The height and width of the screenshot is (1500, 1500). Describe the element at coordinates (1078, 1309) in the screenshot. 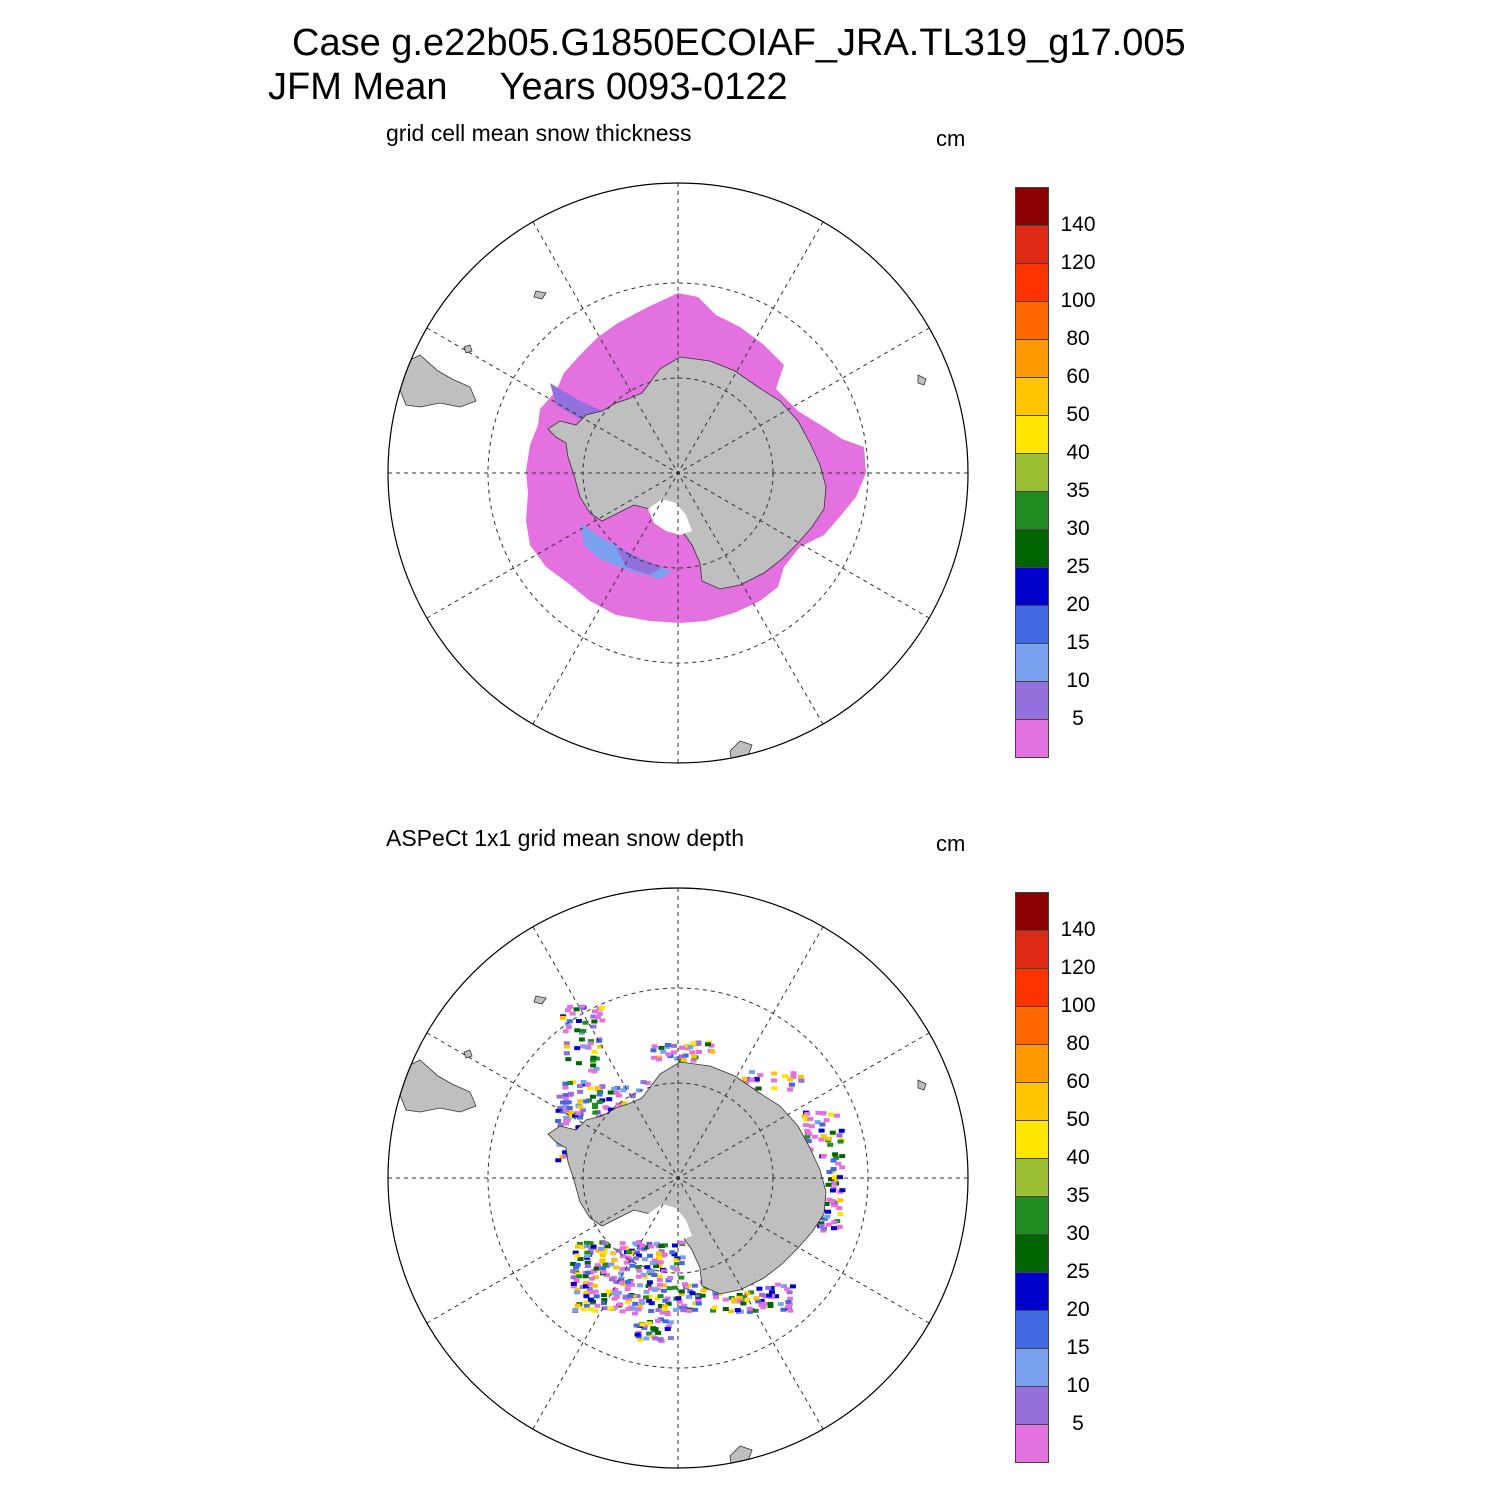

I see `colorbar-label: 20` at that location.